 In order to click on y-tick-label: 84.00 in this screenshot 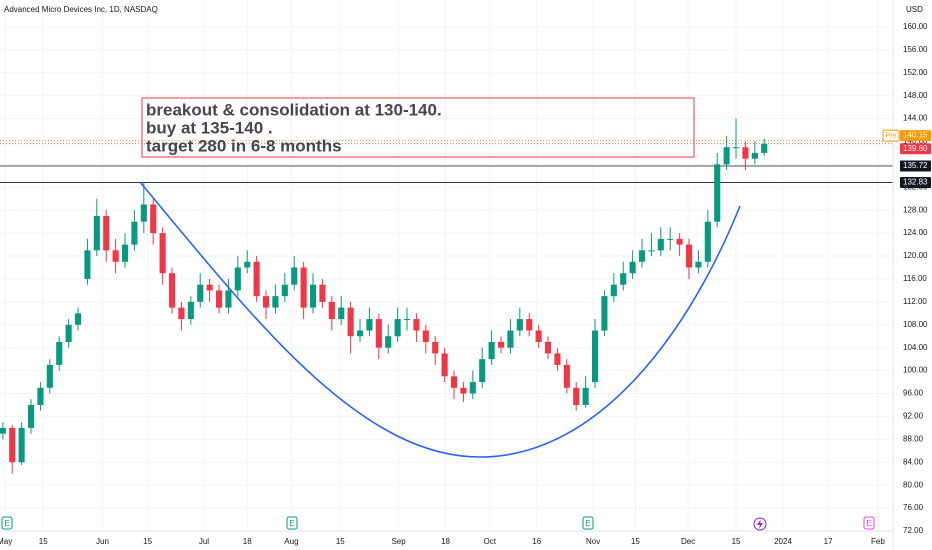, I will do `click(913, 461)`.